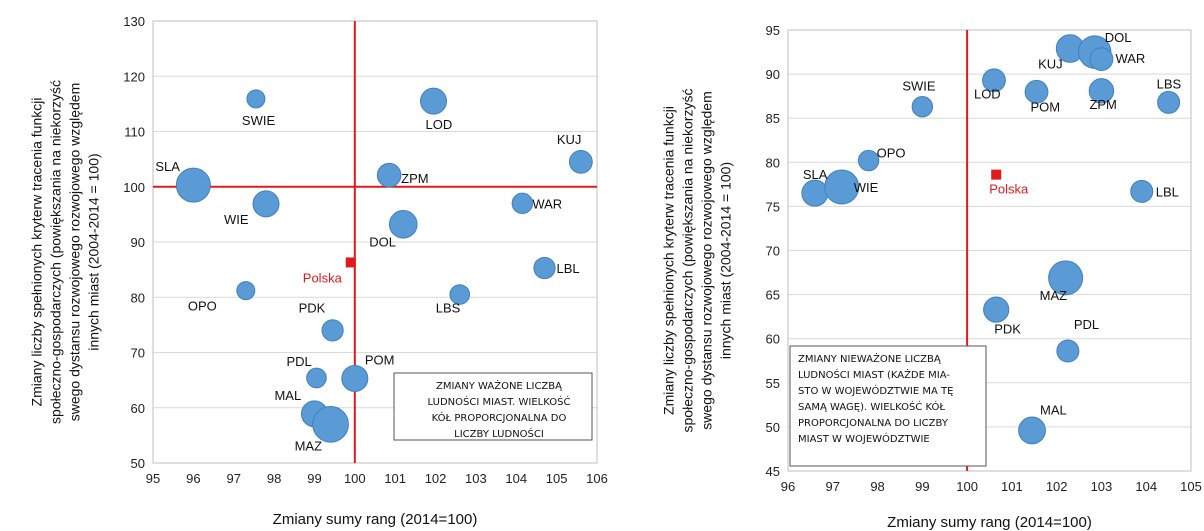  What do you see at coordinates (499, 401) in the screenshot?
I see `note-line: LUDNOŚCI MIAST. WIELKOŚĆ` at bounding box center [499, 401].